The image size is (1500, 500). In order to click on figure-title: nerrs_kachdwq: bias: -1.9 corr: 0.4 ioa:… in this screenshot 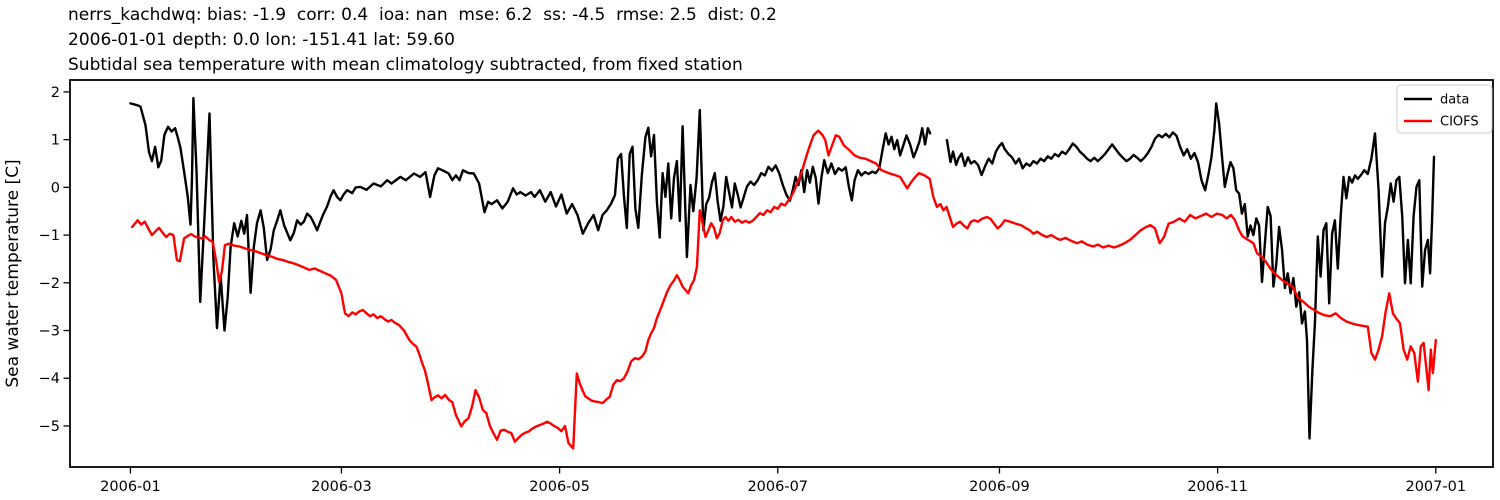, I will do `click(422, 40)`.